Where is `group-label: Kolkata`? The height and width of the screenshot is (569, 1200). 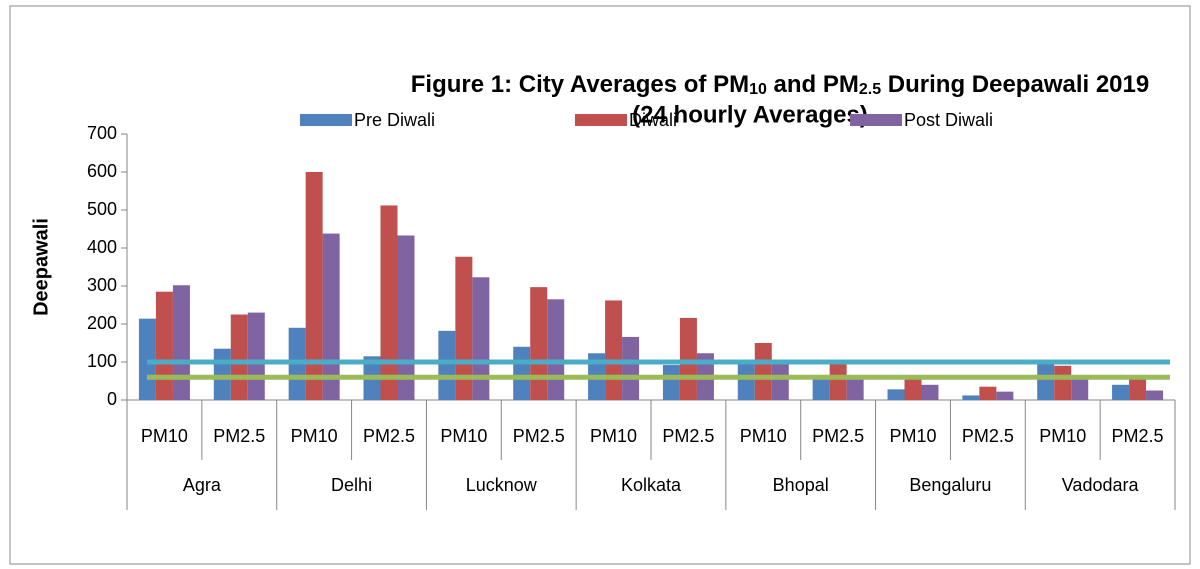 group-label: Kolkata is located at coordinates (651, 485).